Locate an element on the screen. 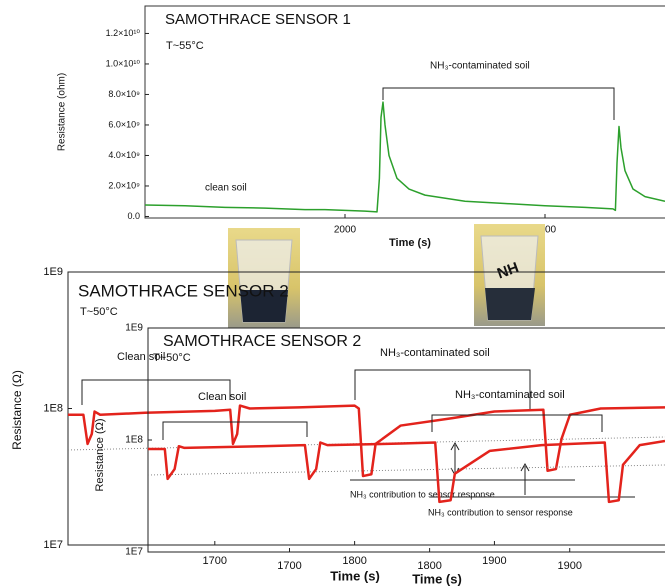 This screenshot has width=665, height=587. photo is located at coordinates (264, 278).